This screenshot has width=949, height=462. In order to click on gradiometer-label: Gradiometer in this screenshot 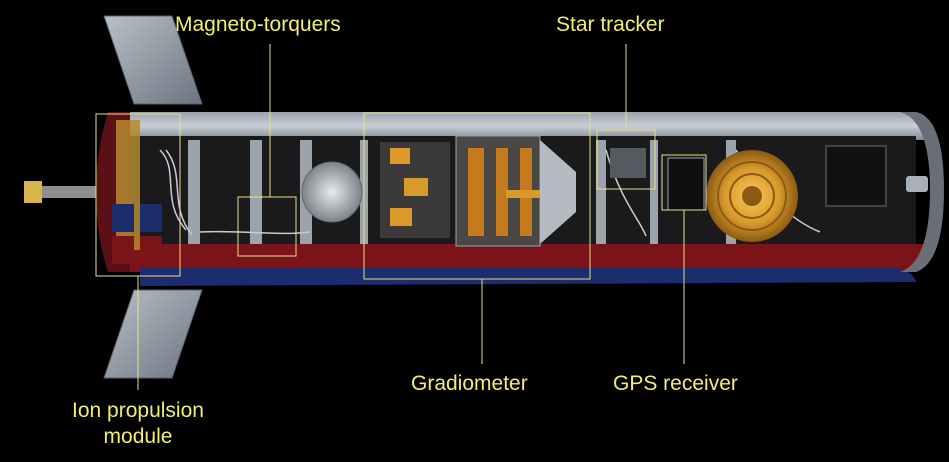, I will do `click(469, 383)`.